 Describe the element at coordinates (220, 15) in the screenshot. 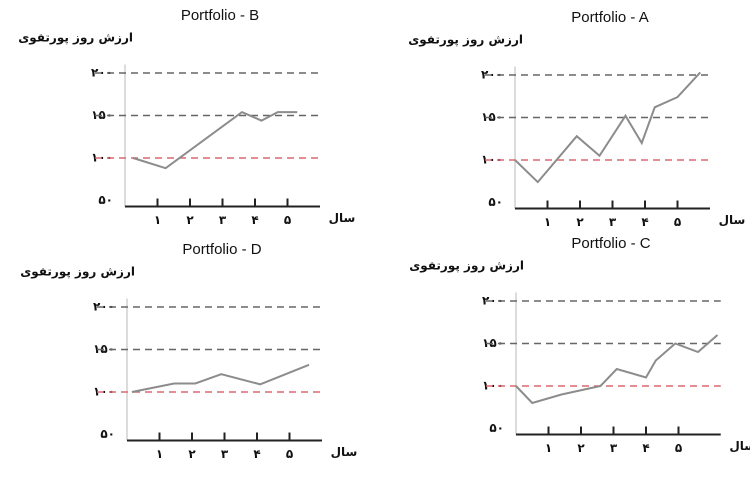

I see `chart-title: Portfolio - B` at that location.